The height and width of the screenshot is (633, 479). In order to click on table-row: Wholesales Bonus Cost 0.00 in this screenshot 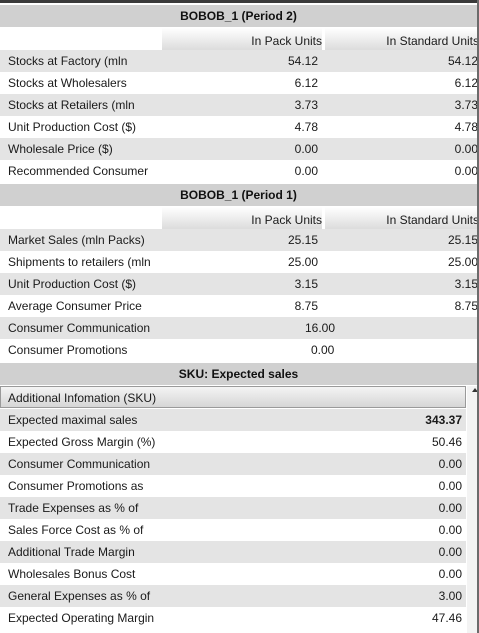, I will do `click(233, 574)`.